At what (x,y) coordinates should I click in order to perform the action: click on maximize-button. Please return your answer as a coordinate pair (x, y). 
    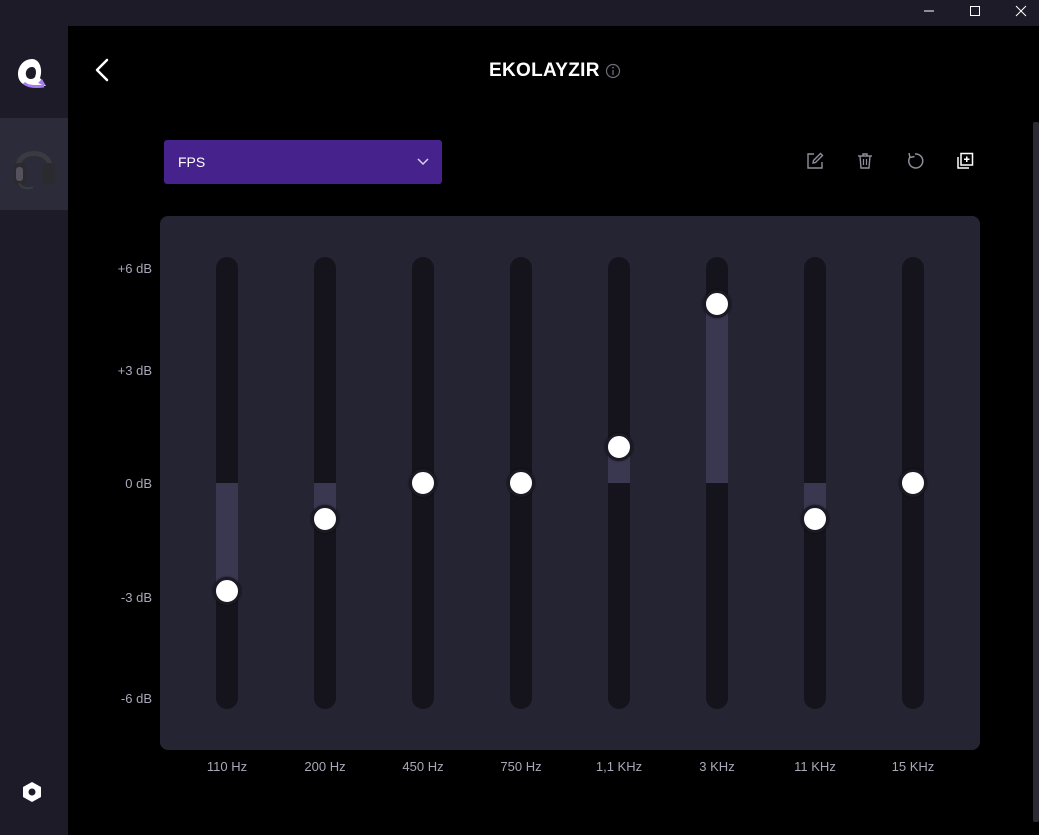
    Looking at the image, I should click on (975, 11).